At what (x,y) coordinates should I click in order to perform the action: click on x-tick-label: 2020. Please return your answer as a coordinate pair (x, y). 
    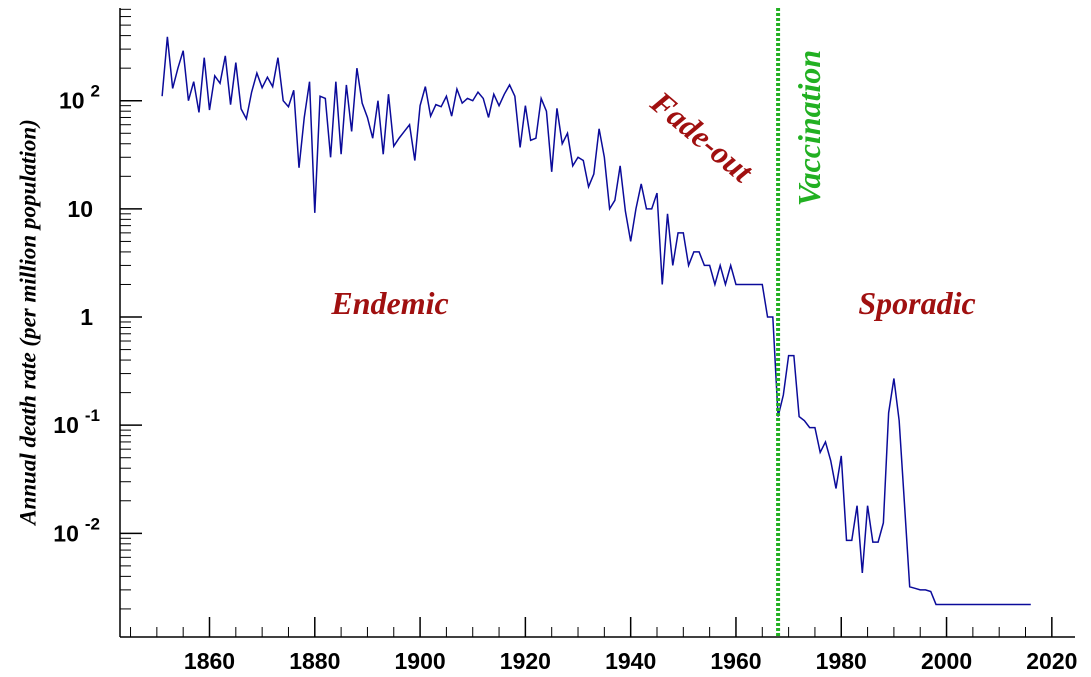
    Looking at the image, I should click on (1051, 661).